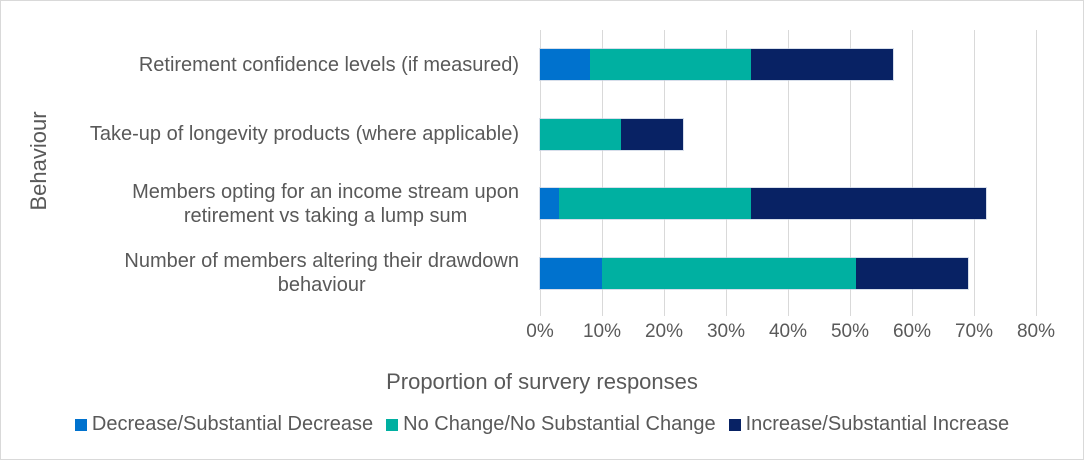  I want to click on legend-label: Increase/Substantial Increase, so click(877, 424).